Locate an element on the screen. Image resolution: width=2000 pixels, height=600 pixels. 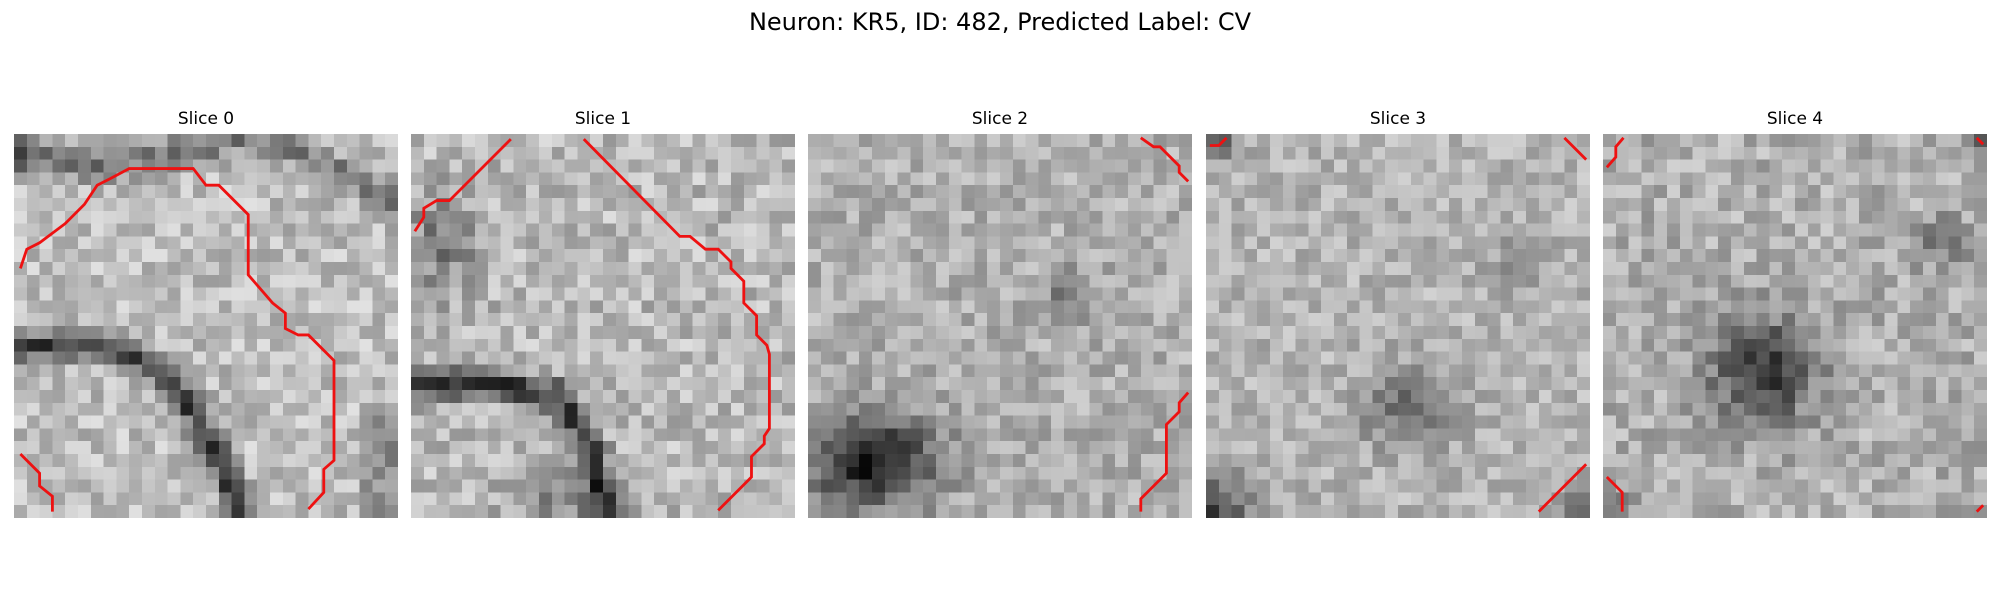
slice-panel-4: Slice 4 is located at coordinates (1795, 313).